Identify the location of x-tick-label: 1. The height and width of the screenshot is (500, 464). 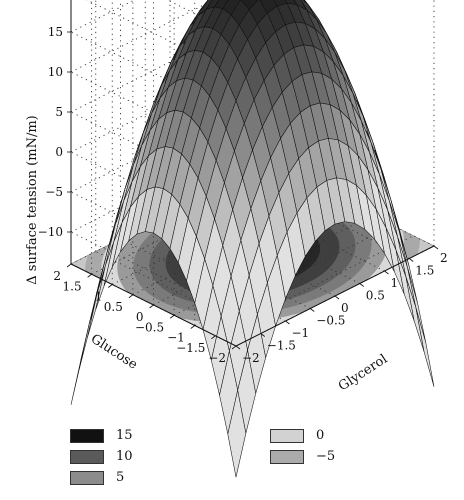
(395, 283).